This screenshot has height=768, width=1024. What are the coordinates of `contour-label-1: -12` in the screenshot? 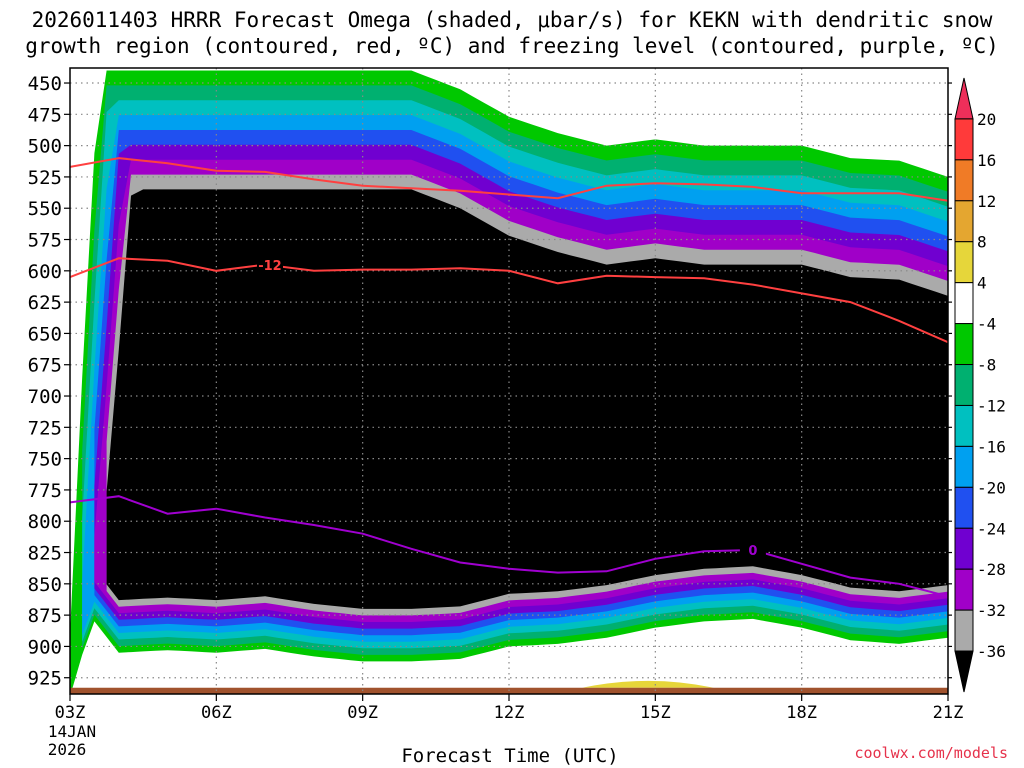 It's located at (270, 266).